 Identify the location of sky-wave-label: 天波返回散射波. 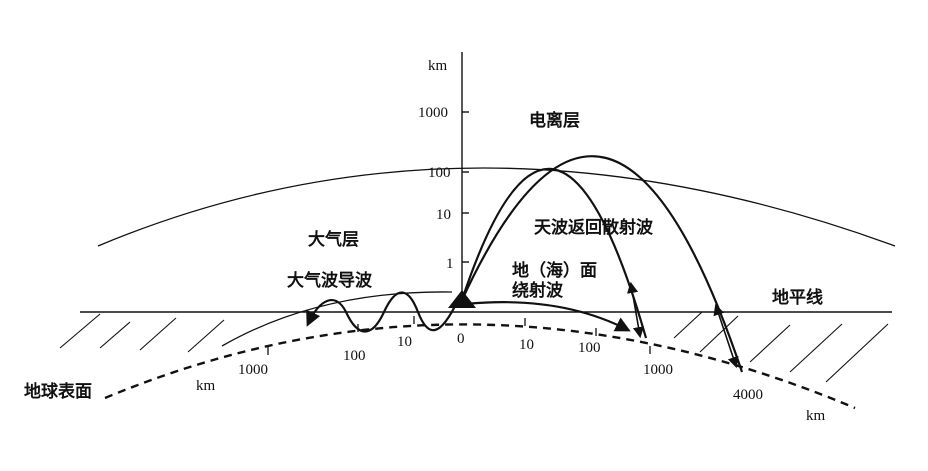
(594, 227).